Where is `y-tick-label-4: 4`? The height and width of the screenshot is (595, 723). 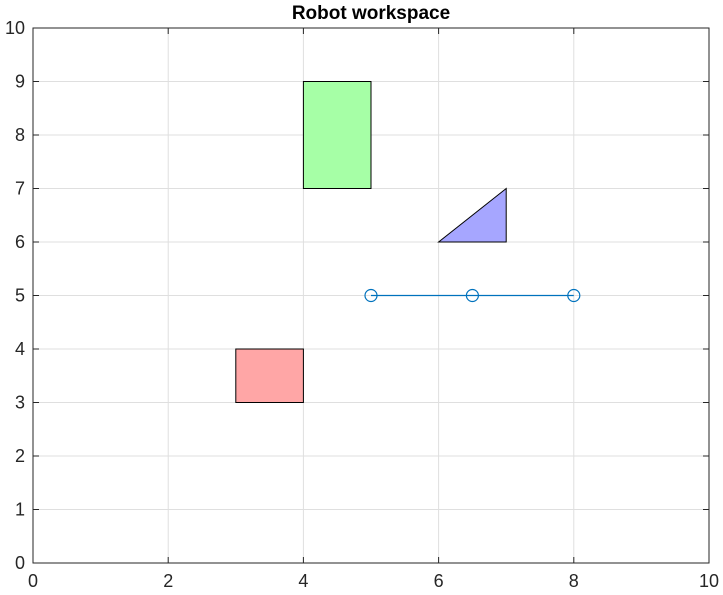
y-tick-label-4: 4 is located at coordinates (20, 349).